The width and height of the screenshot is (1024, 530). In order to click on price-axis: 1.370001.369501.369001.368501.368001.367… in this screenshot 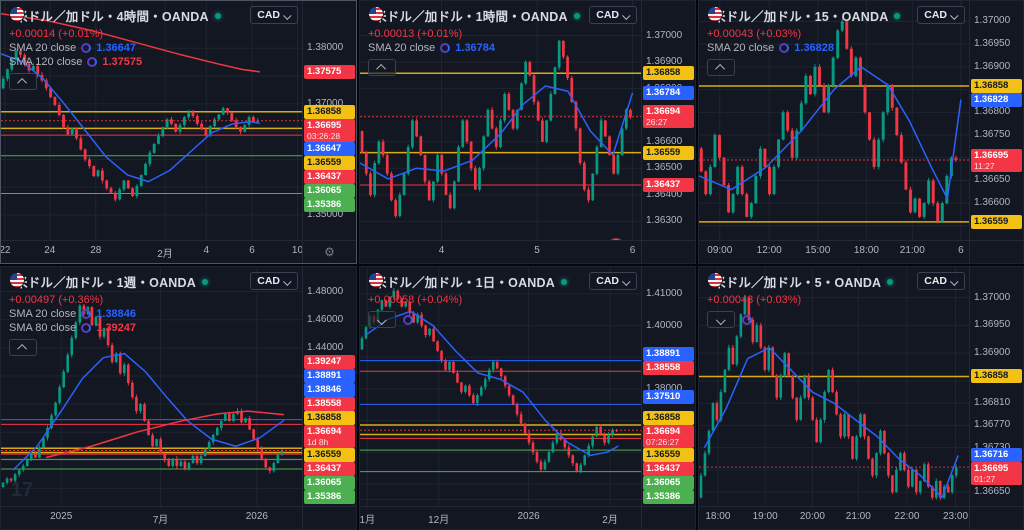, I will do `click(996, 120)`.